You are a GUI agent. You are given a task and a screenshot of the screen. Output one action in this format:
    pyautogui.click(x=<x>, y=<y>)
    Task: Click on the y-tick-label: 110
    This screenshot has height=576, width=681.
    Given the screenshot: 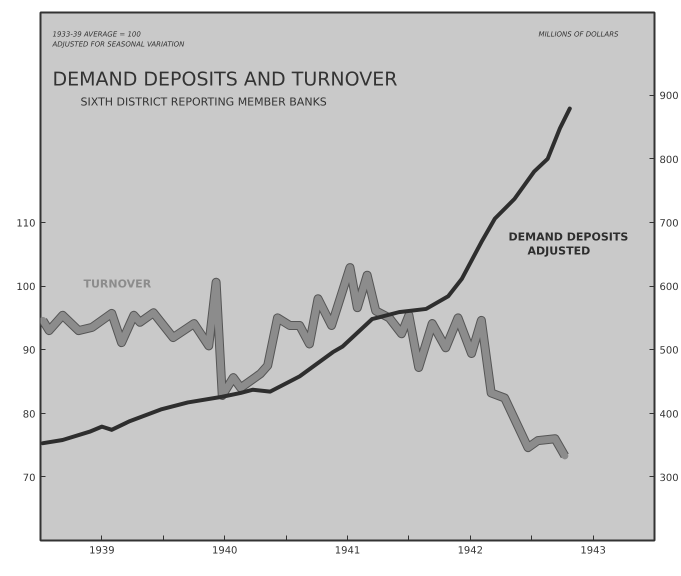 What is the action you would take?
    pyautogui.click(x=26, y=224)
    